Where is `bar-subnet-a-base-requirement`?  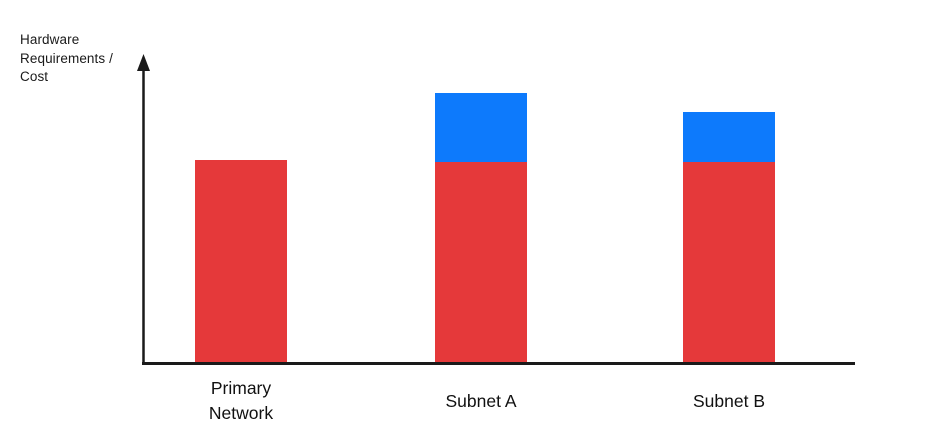
bar-subnet-a-base-requirement is located at coordinates (481, 262).